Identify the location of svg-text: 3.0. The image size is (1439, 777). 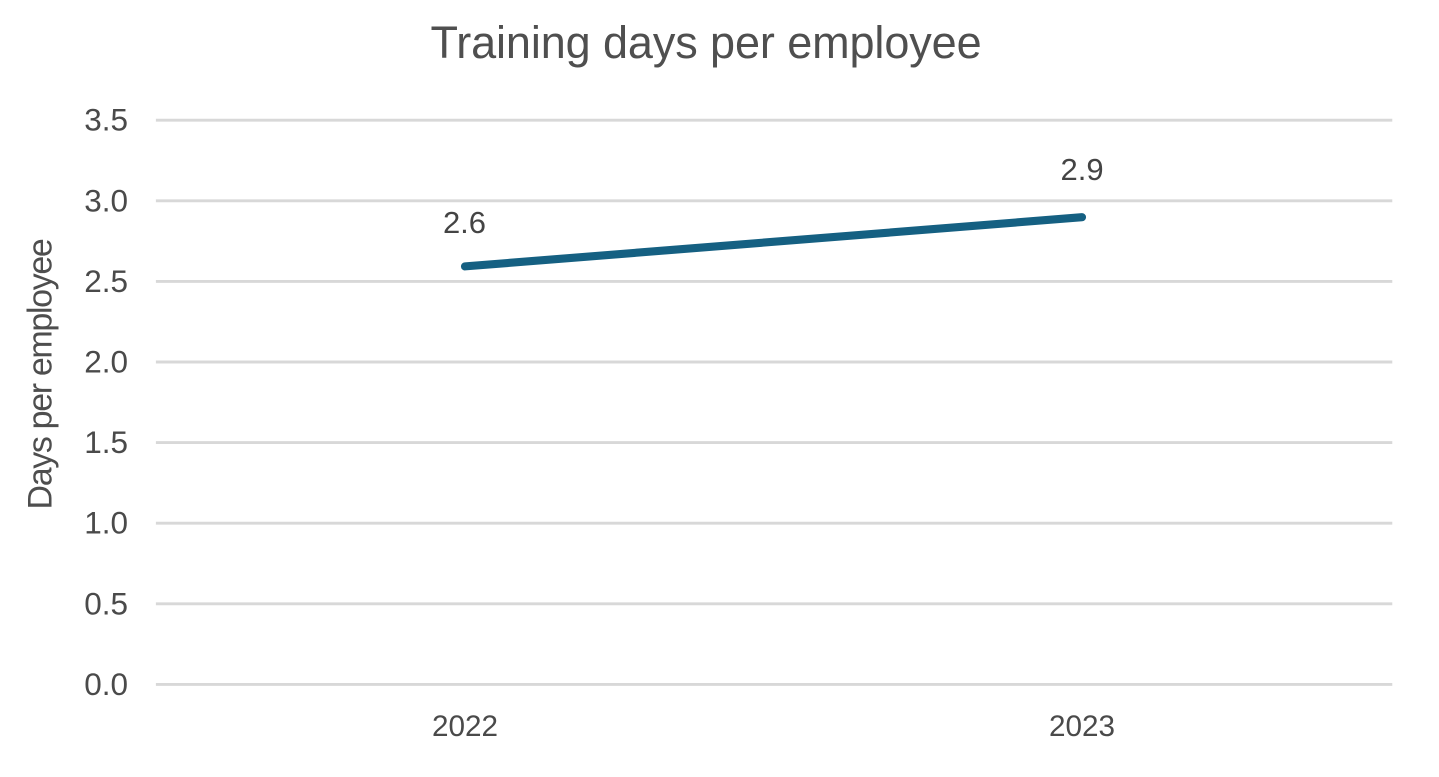
(106, 200).